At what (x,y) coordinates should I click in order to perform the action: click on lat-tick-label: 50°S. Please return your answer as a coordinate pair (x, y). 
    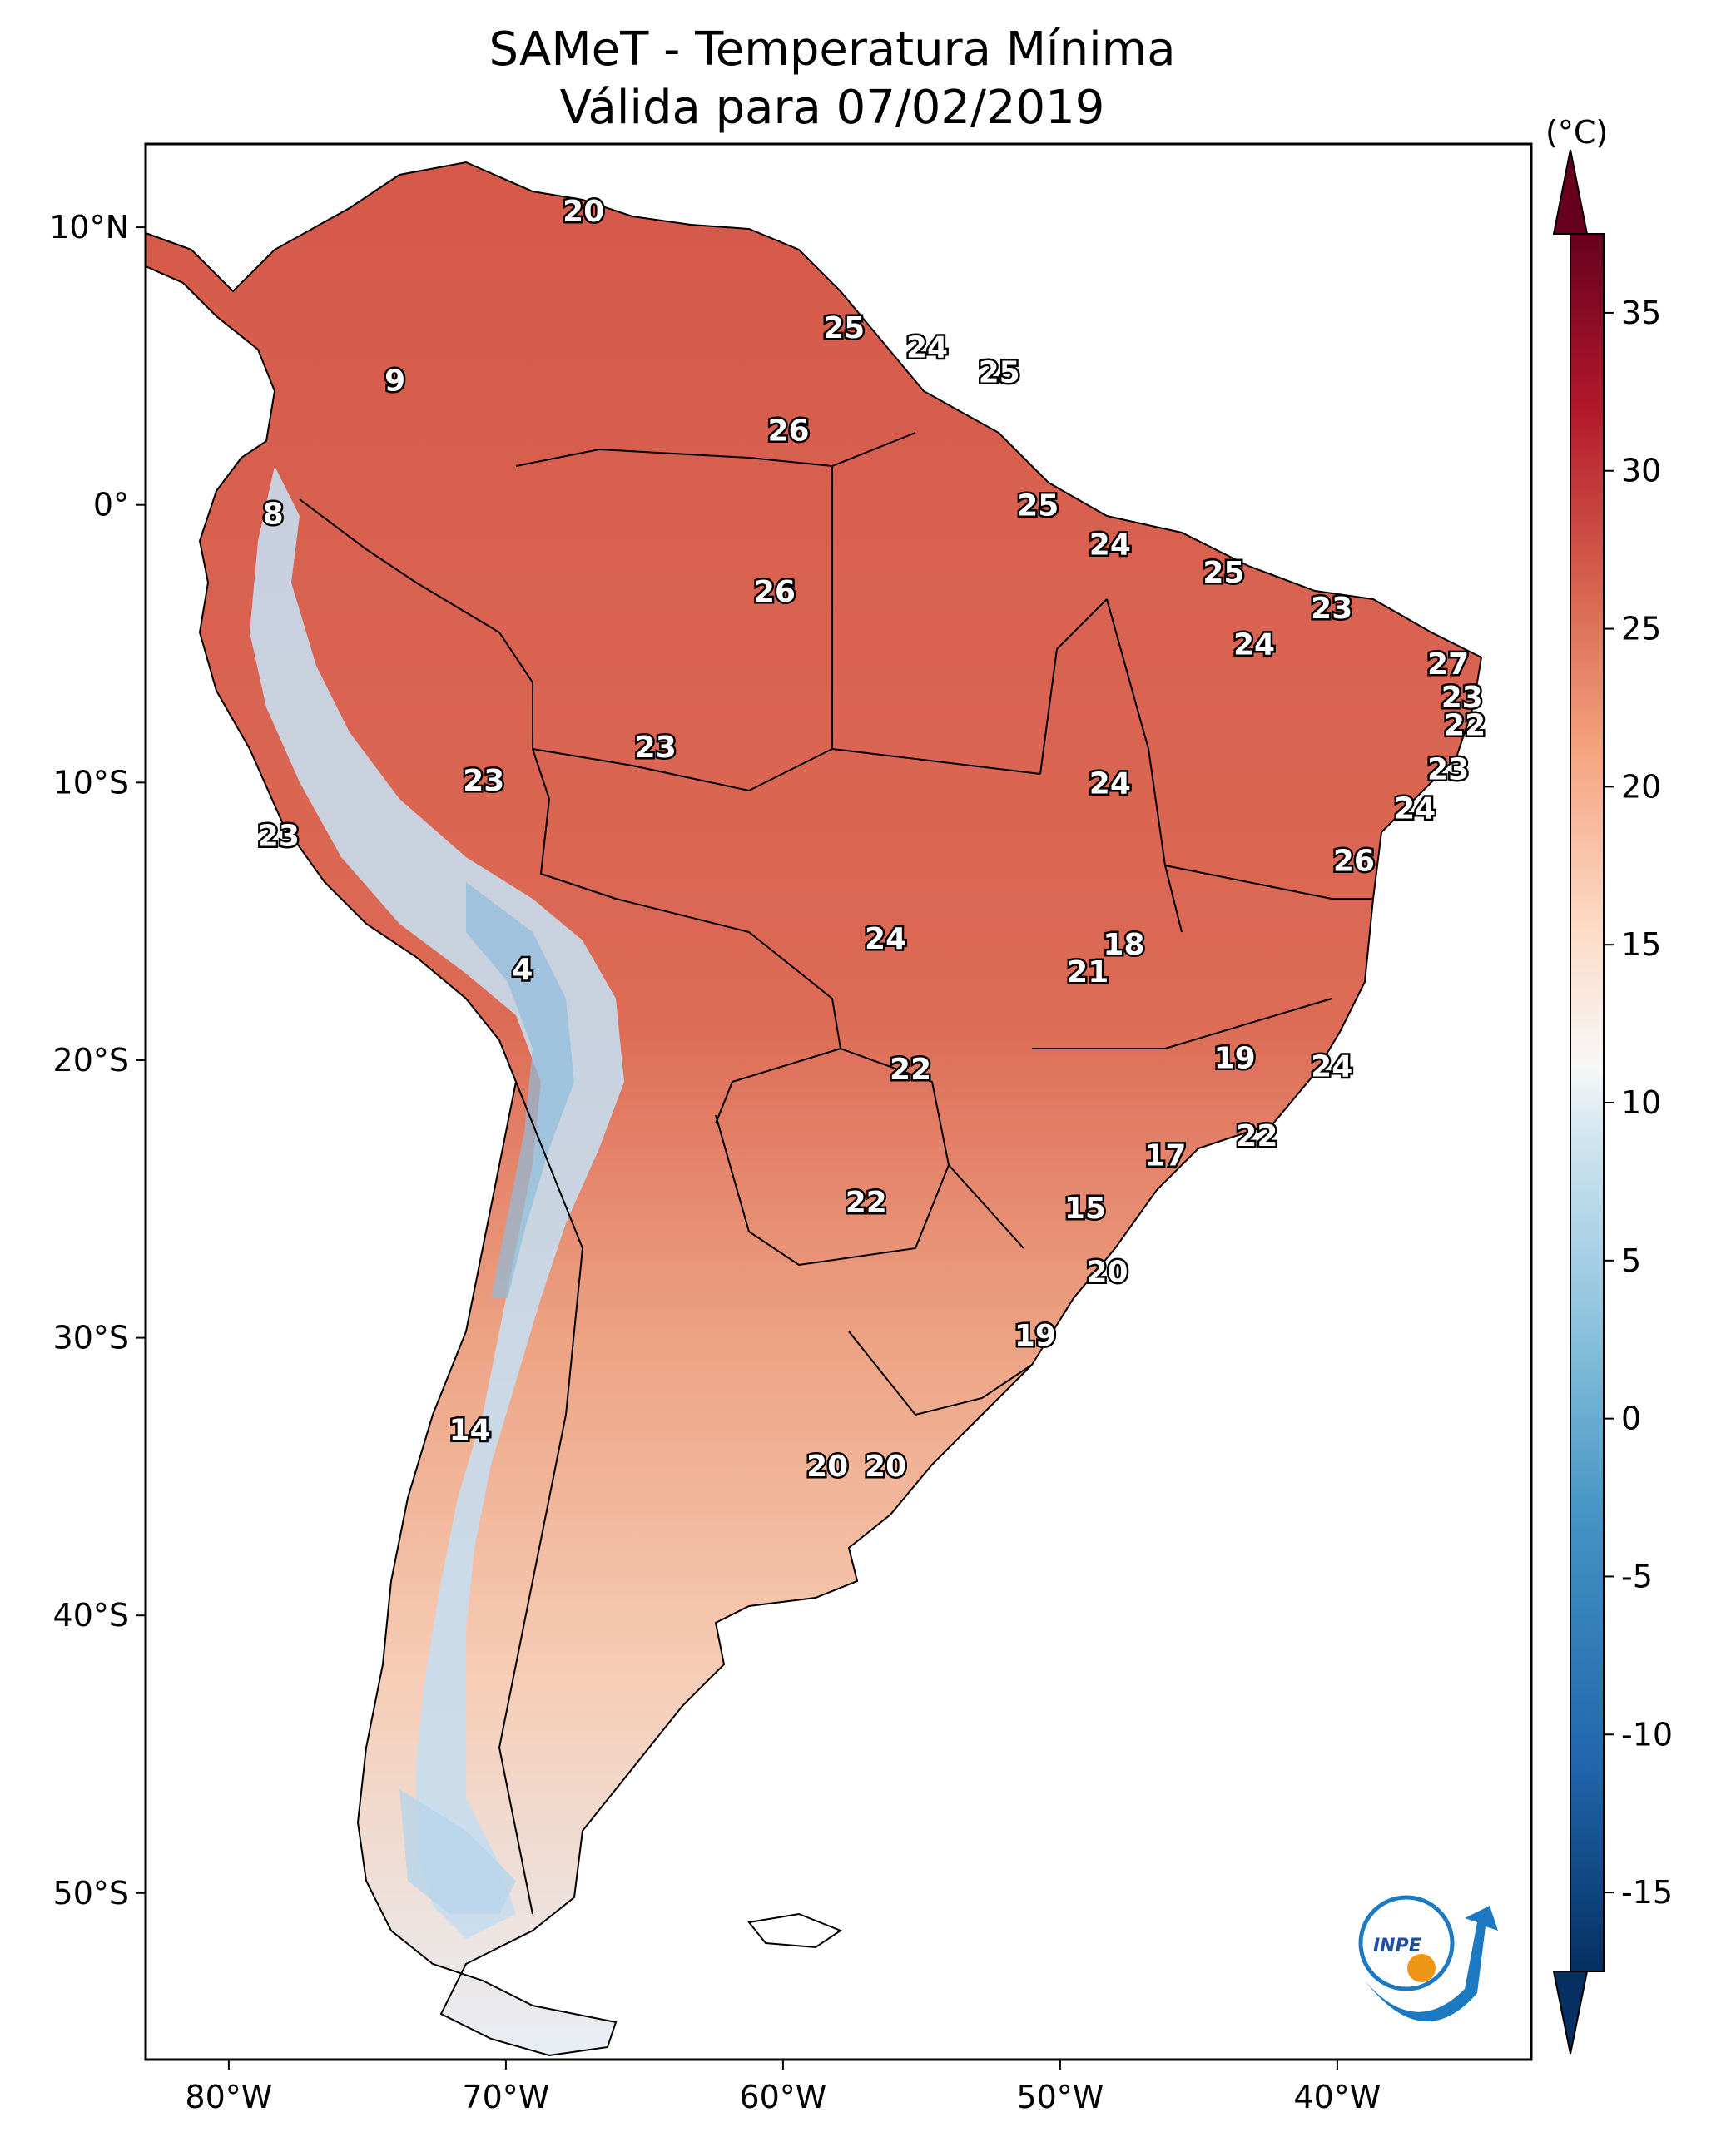
    Looking at the image, I should click on (91, 1893).